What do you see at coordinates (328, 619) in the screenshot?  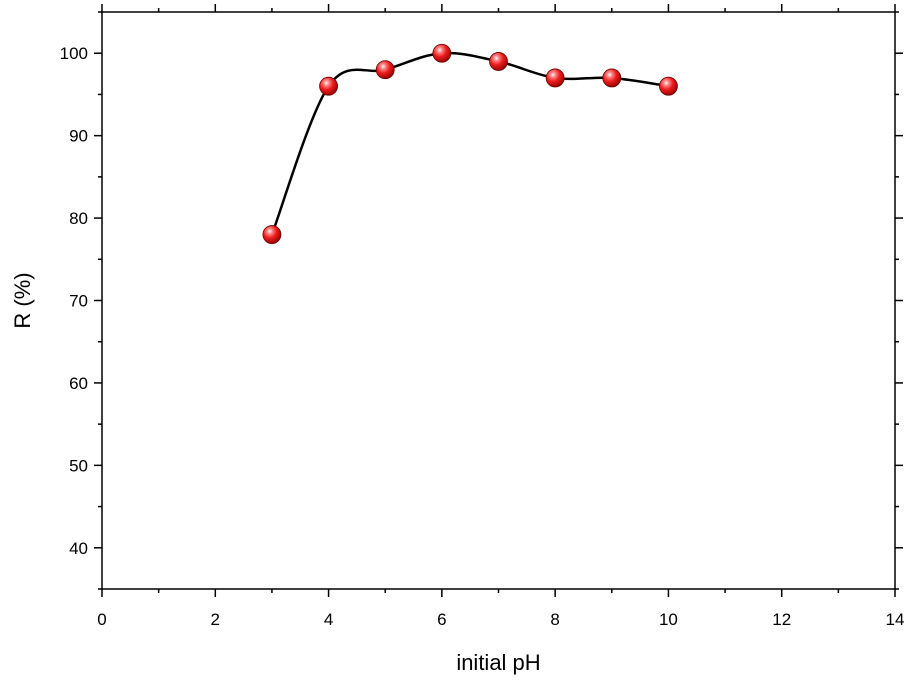 I see `x-tick-label: 4` at bounding box center [328, 619].